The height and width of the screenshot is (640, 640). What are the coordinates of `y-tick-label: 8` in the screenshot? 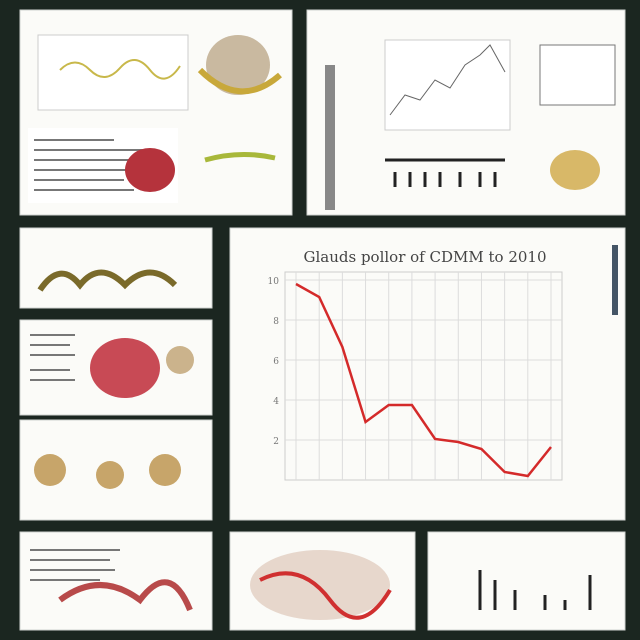 It's located at (276, 322).